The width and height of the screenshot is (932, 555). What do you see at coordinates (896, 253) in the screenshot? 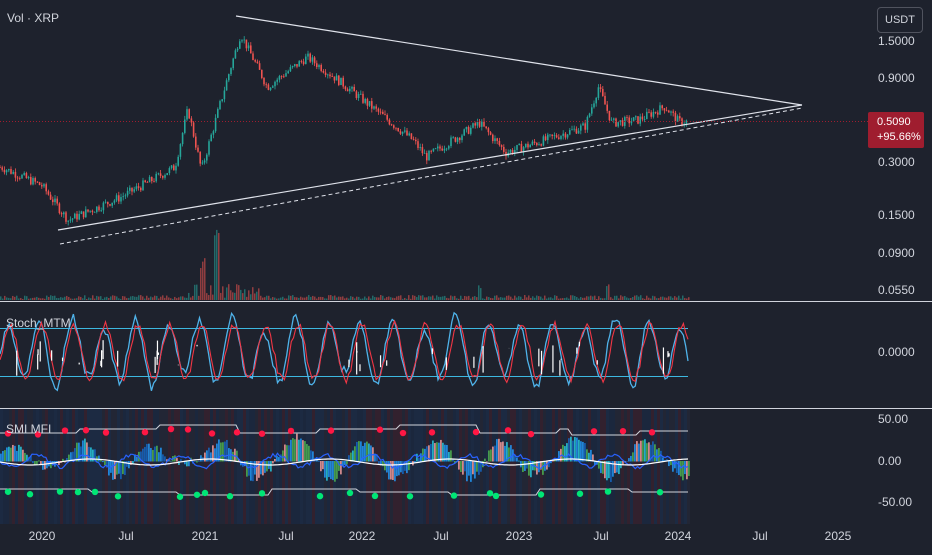
I see `price-axis-label: 0.0900` at bounding box center [896, 253].